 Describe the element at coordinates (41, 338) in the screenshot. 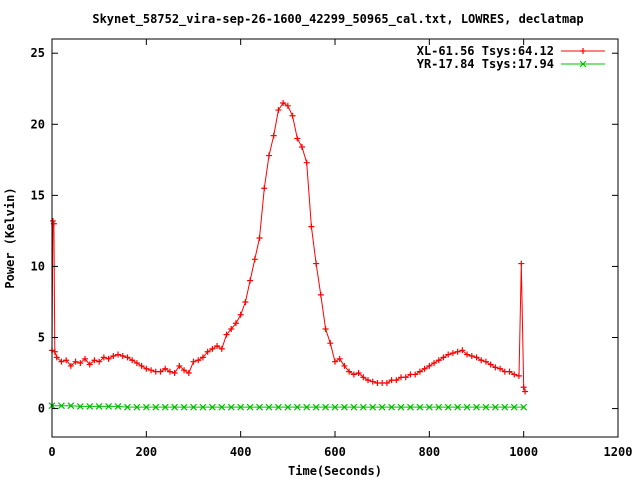

I see `y-tick-label: 5` at that location.